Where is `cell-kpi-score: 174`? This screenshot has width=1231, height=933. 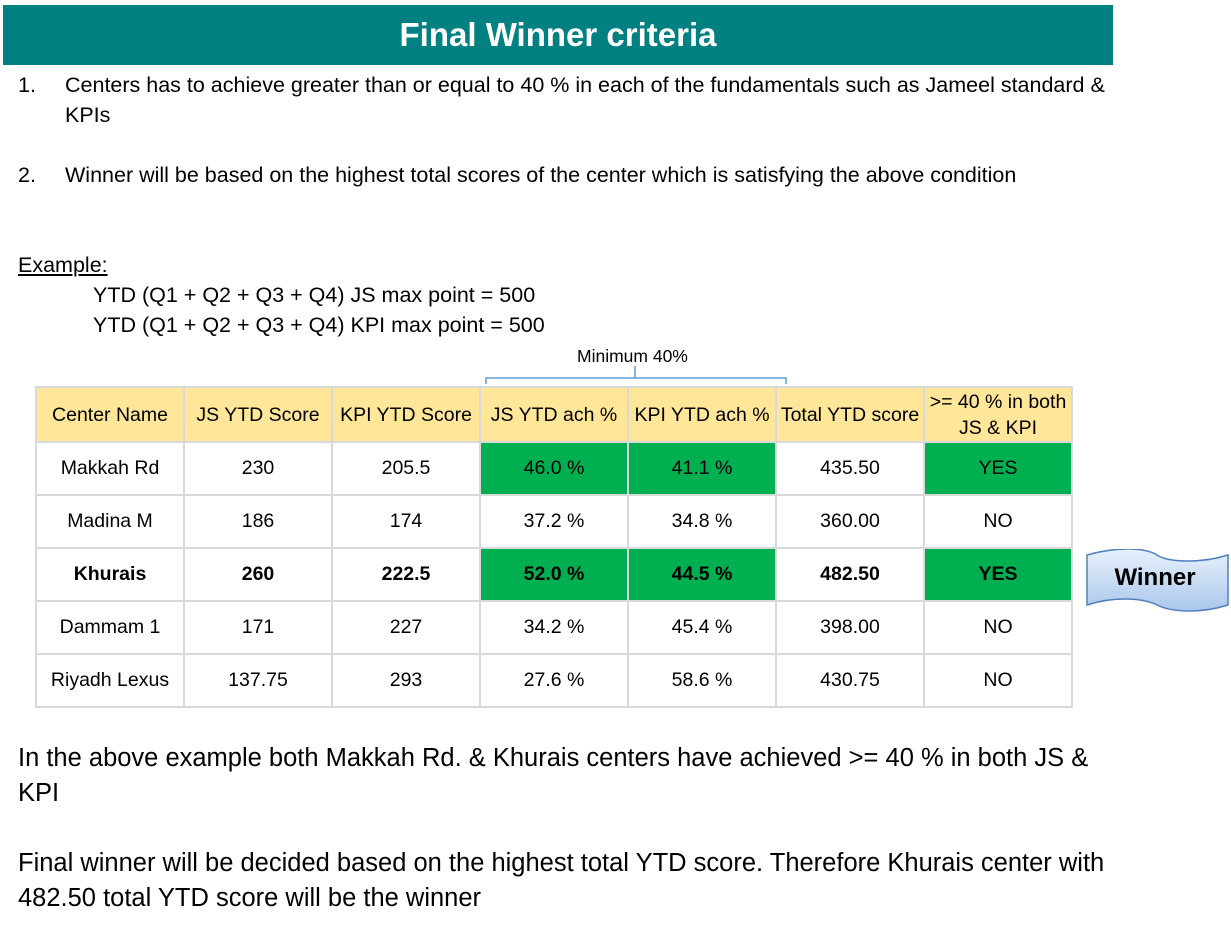 cell-kpi-score: 174 is located at coordinates (406, 521).